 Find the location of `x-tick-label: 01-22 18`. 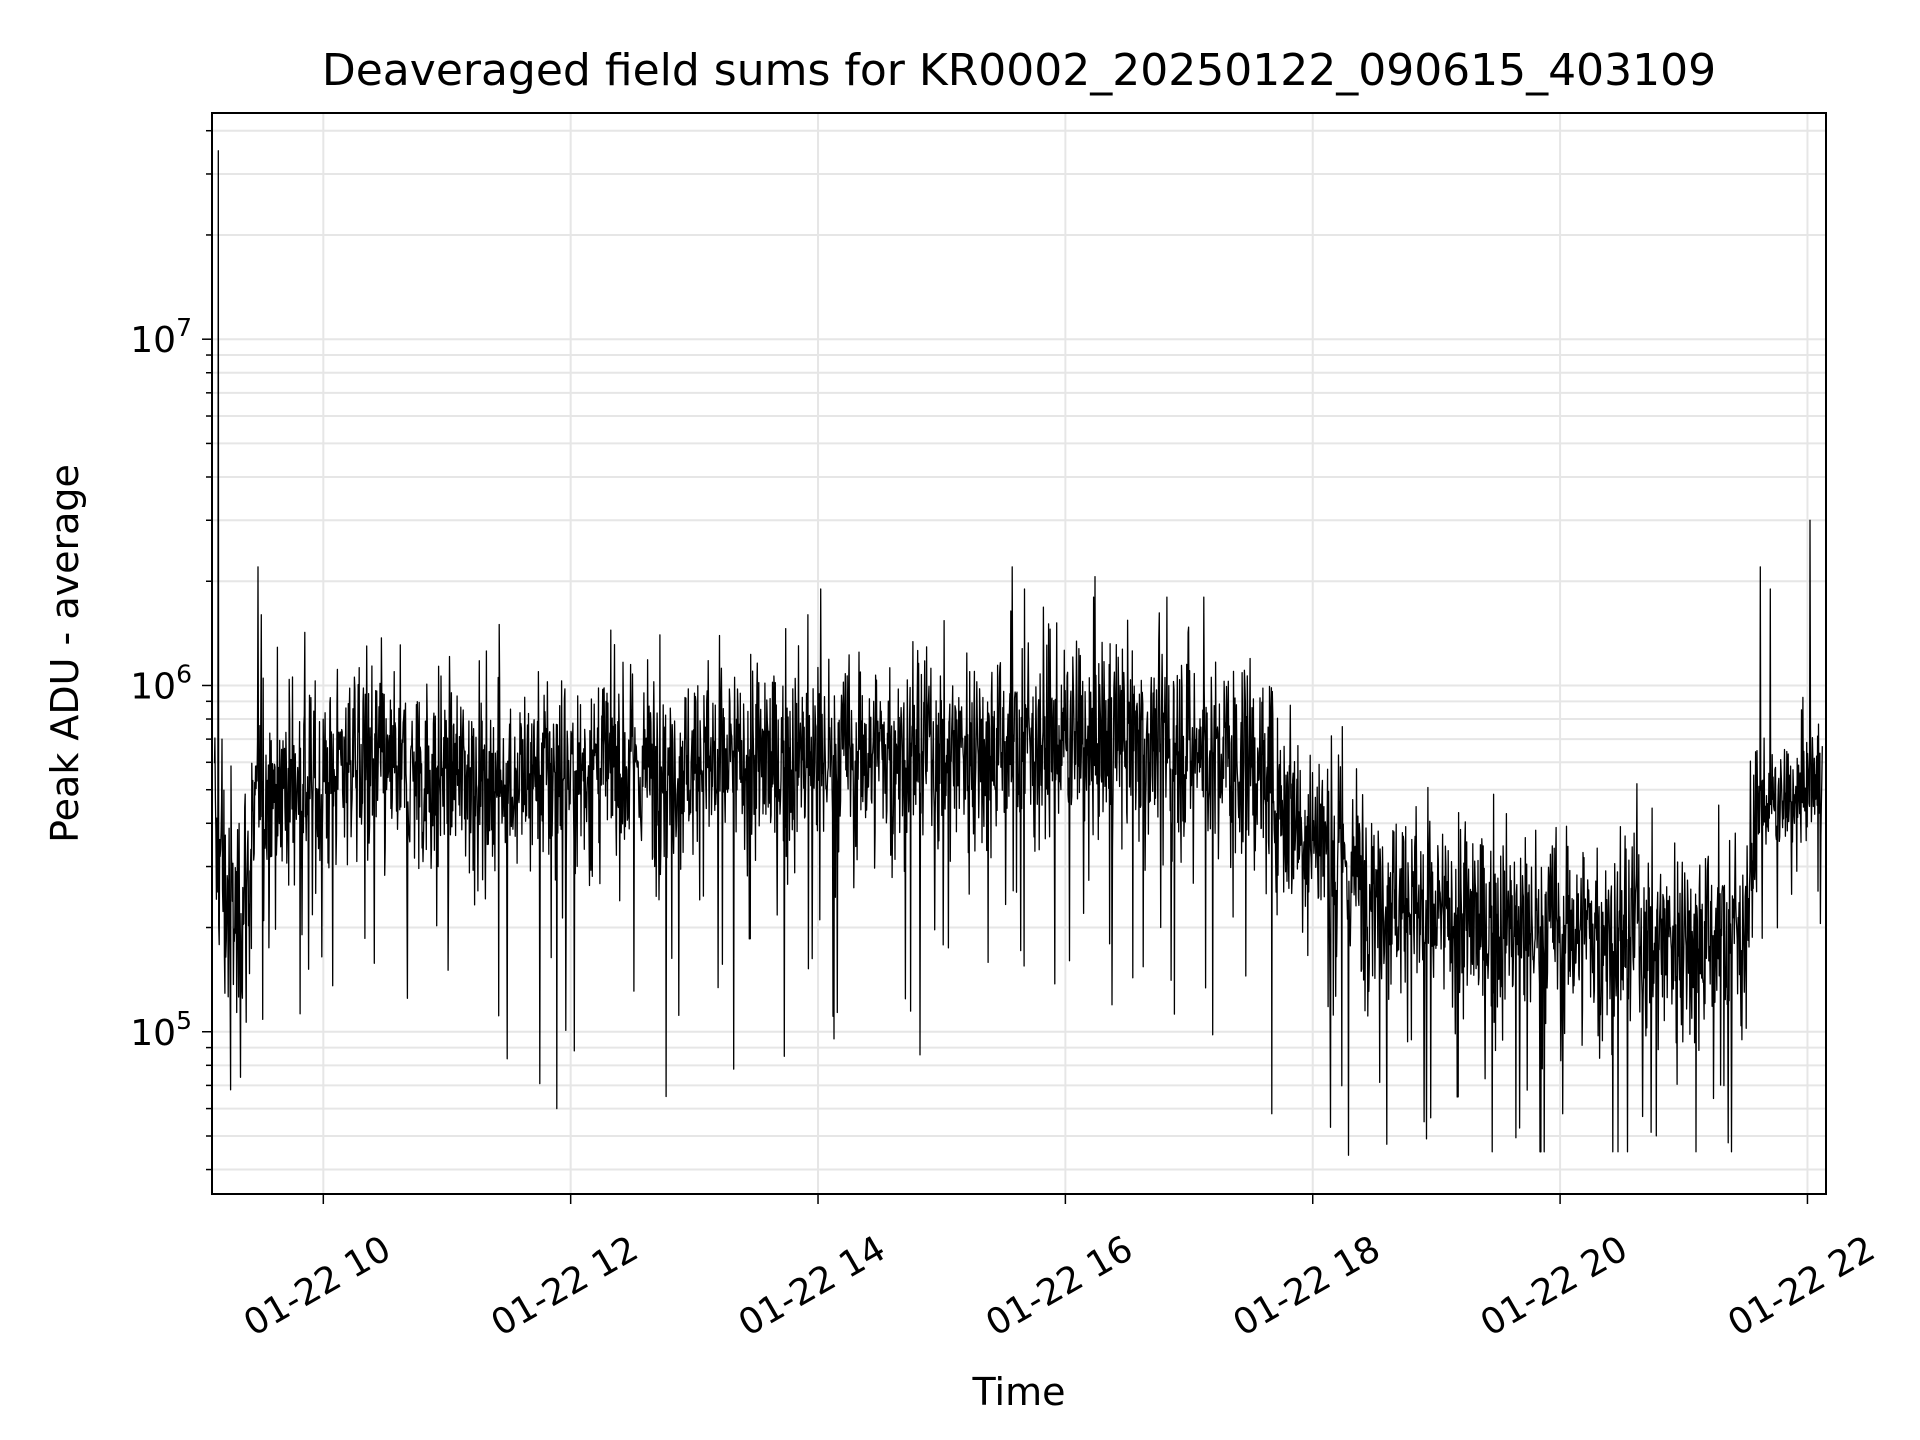

x-tick-label: 01-22 18 is located at coordinates (1307, 1286).